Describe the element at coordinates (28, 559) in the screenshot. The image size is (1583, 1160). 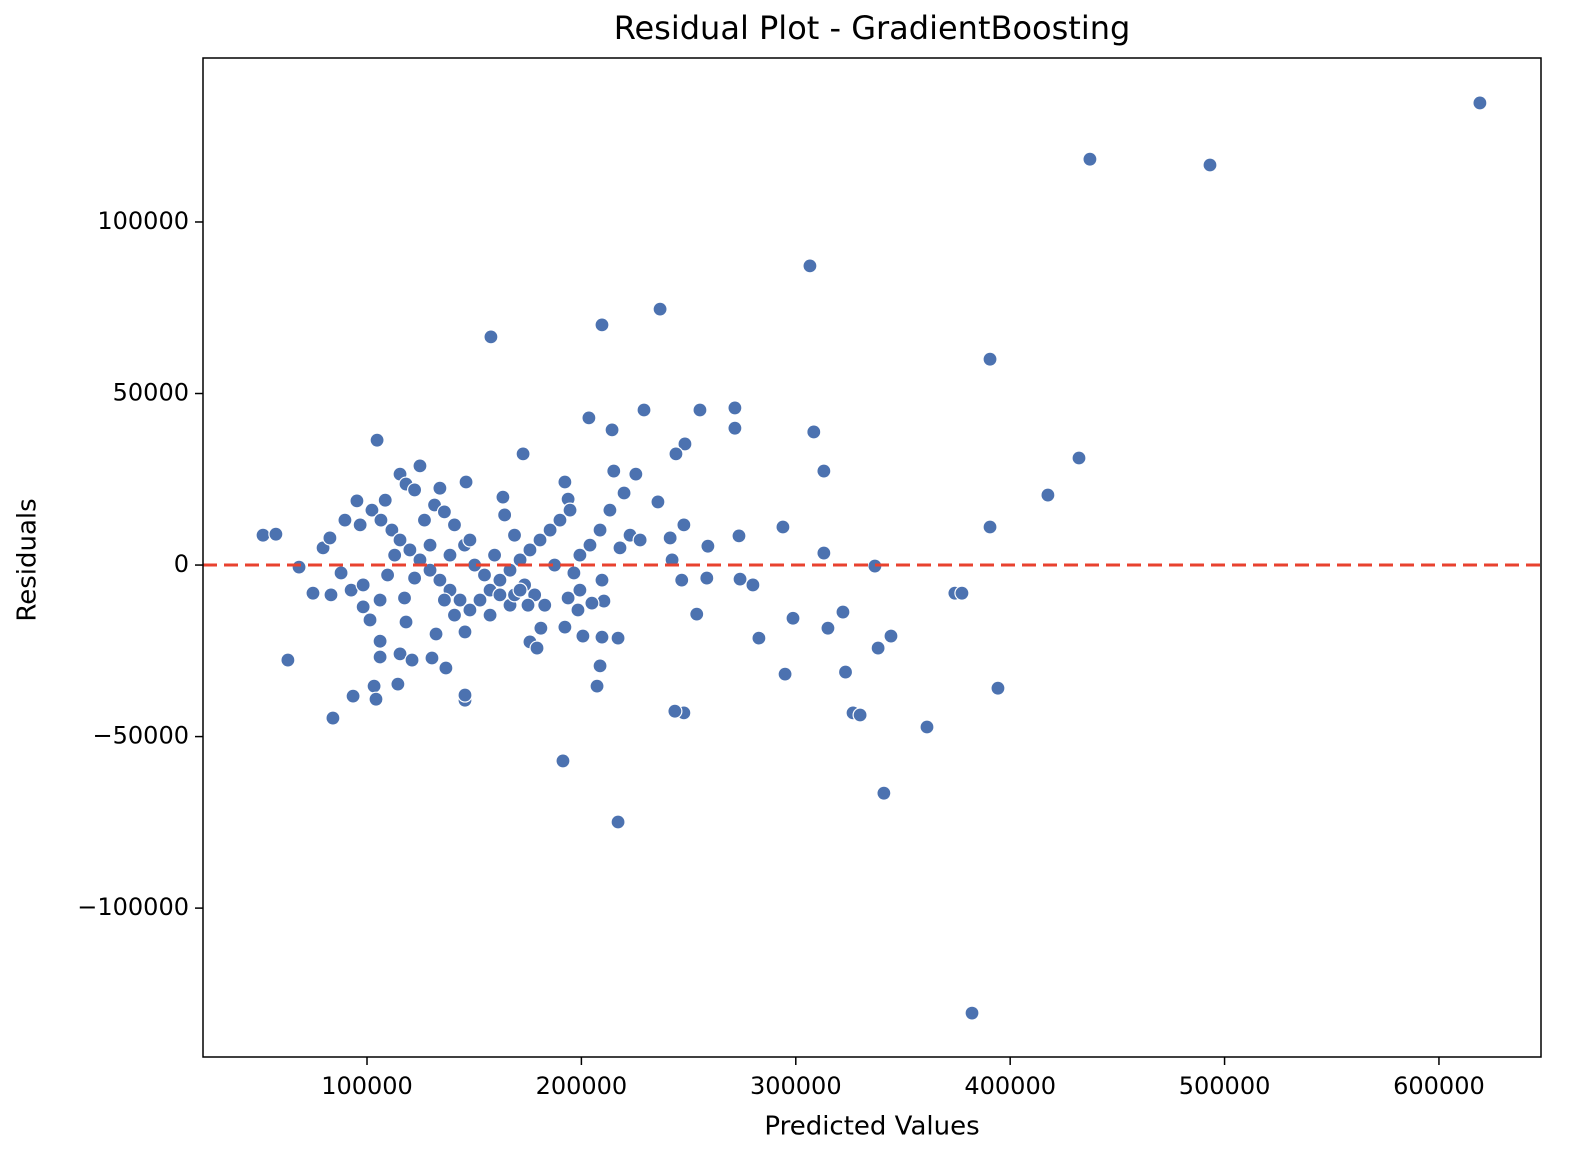
I see `y-axis-label: Residuals` at that location.